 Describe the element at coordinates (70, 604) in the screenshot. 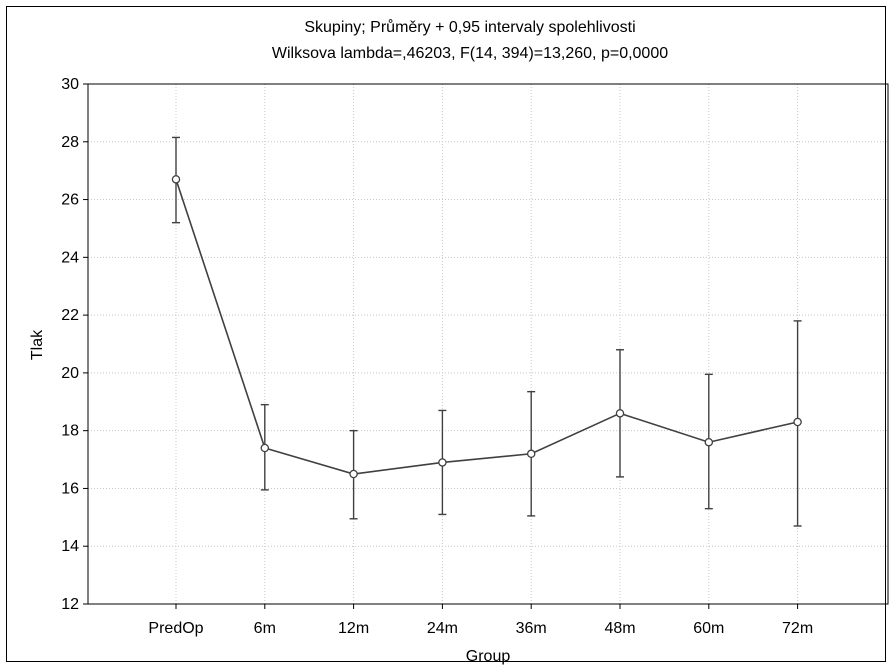

I see `y-tick-label: 12` at that location.